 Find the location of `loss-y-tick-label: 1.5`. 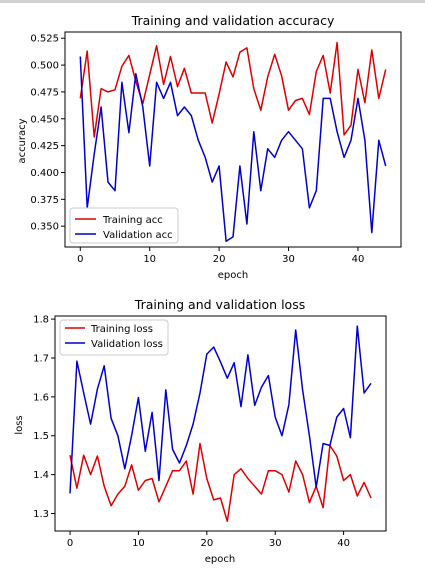

loss-y-tick-label: 1.5 is located at coordinates (41, 436).